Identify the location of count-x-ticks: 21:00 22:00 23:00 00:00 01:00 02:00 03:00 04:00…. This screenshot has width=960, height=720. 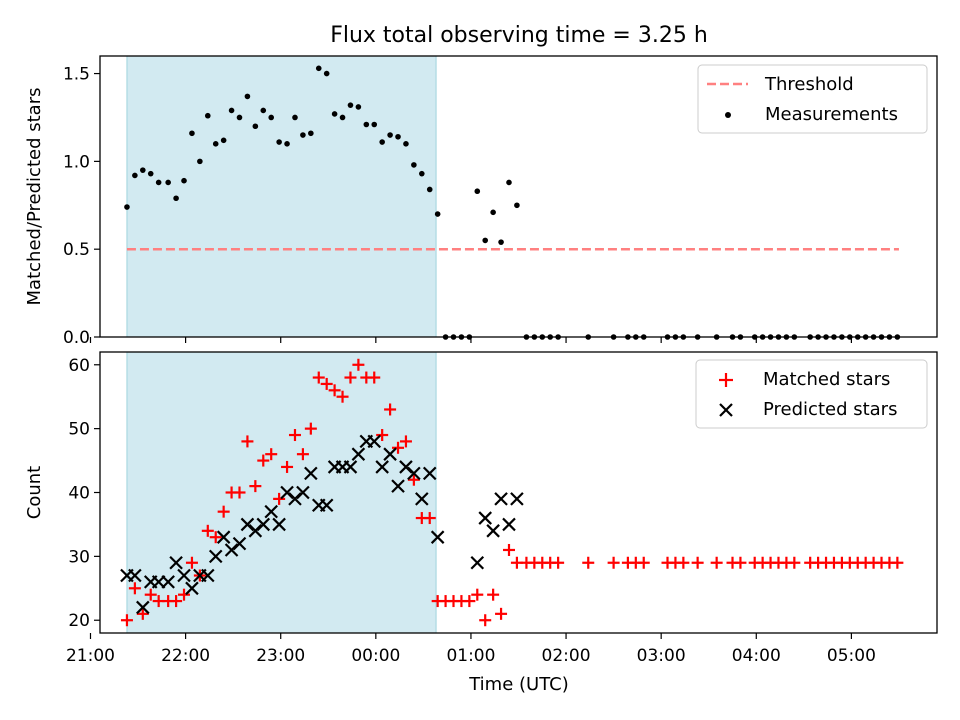
(471, 649).